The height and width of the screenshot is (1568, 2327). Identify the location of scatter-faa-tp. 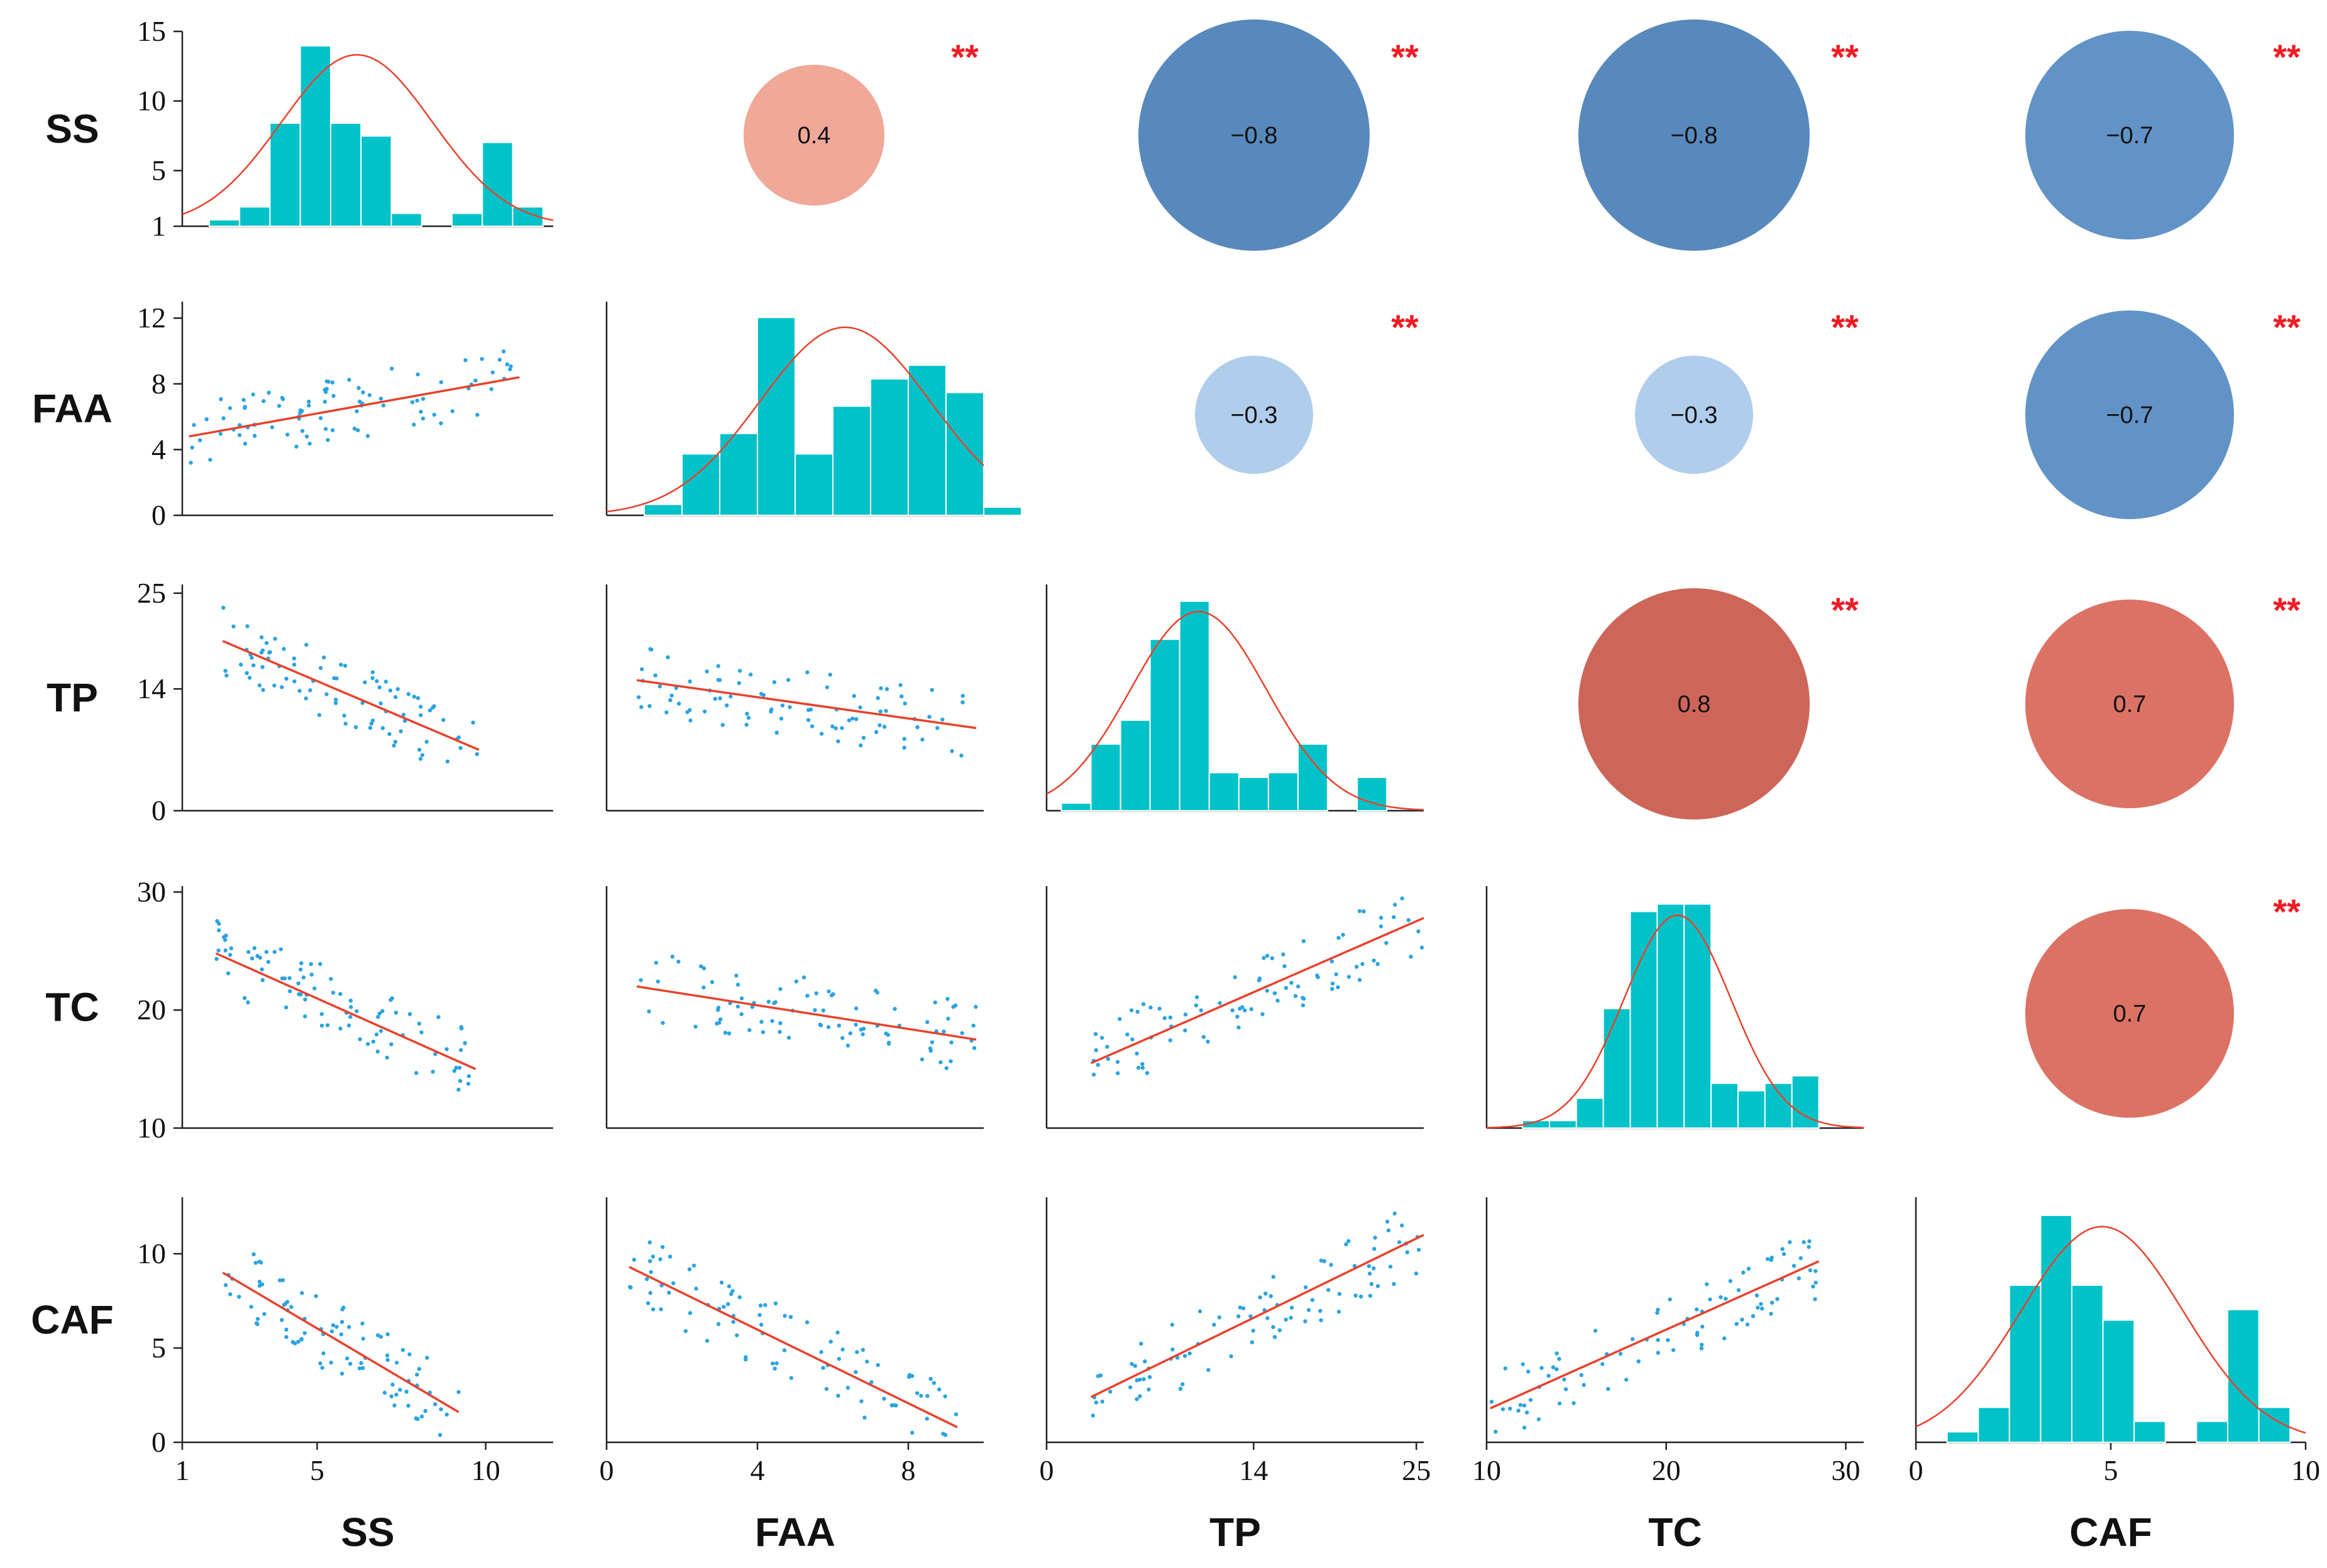
(795, 698).